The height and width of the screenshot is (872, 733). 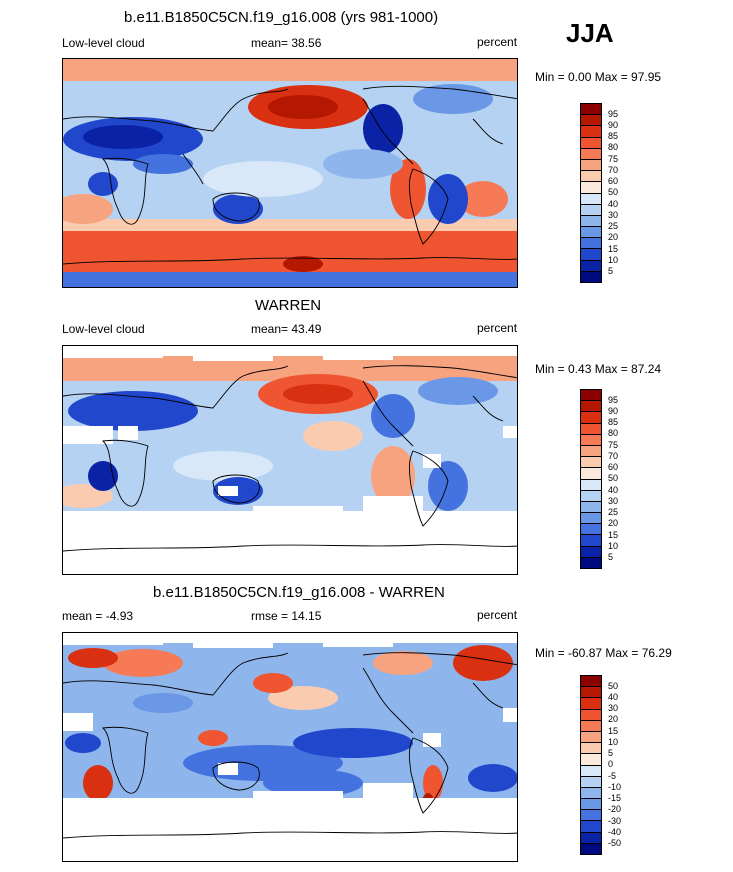 What do you see at coordinates (615, 786) in the screenshot?
I see `colorbar-tick: -10` at bounding box center [615, 786].